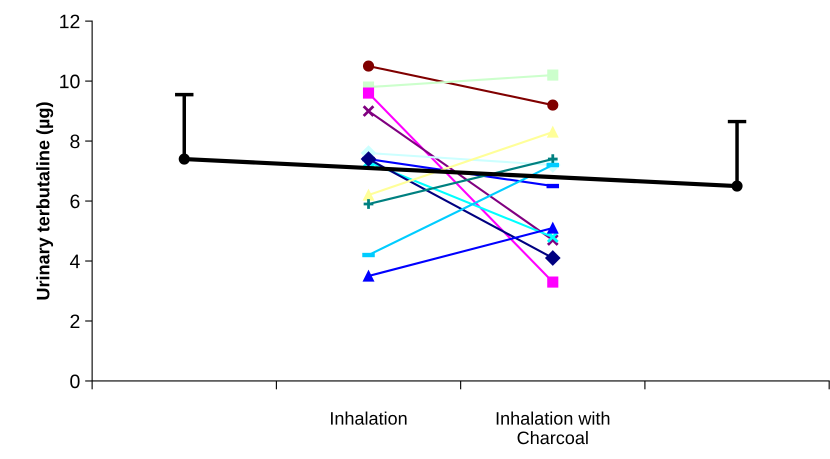 The image size is (830, 459). I want to click on y-tick-label: 6, so click(75, 201).